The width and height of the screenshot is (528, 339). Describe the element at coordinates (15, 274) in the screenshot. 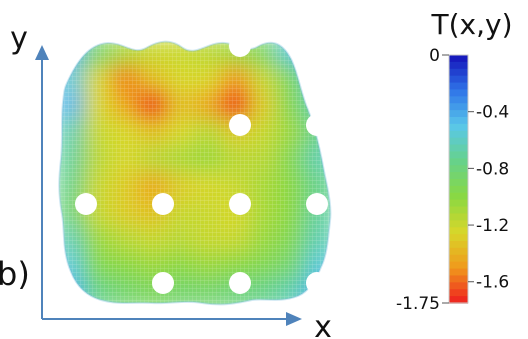

I see `panel-label: b)` at that location.